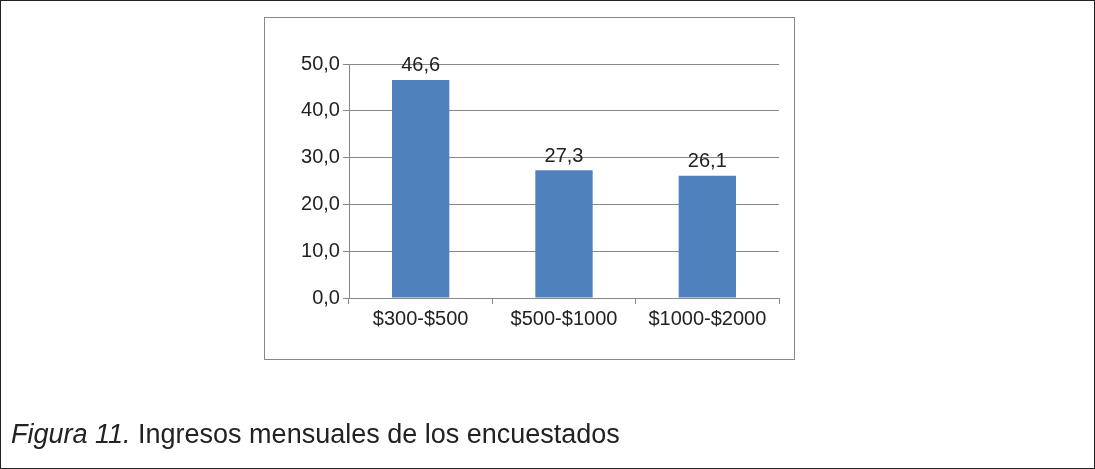 The width and height of the screenshot is (1095, 469). What do you see at coordinates (564, 317) in the screenshot?
I see `x-tick-label: $500-$1000` at bounding box center [564, 317].